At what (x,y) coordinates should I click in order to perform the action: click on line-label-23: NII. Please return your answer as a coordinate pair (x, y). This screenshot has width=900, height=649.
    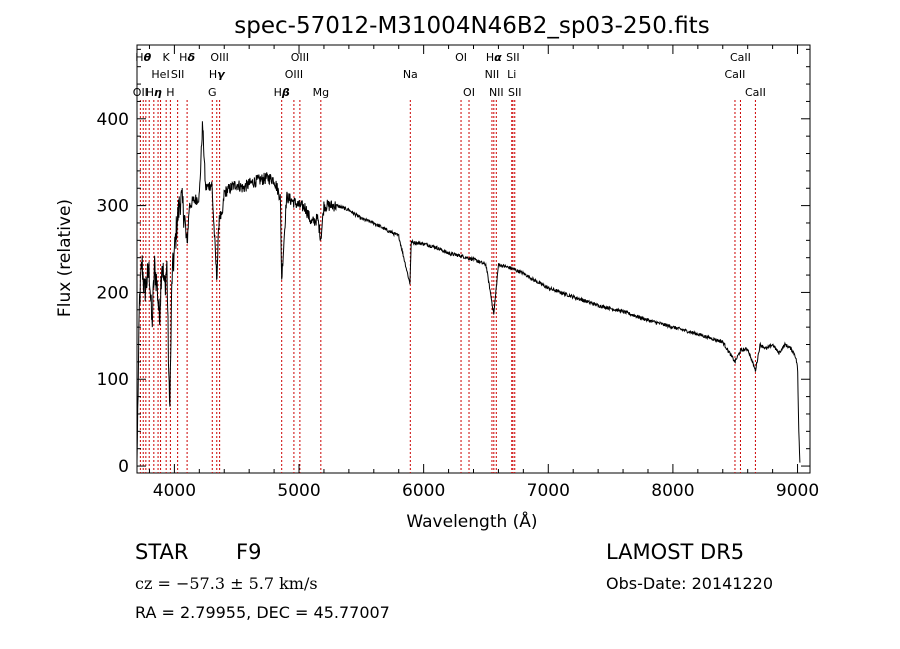
    Looking at the image, I should click on (496, 92).